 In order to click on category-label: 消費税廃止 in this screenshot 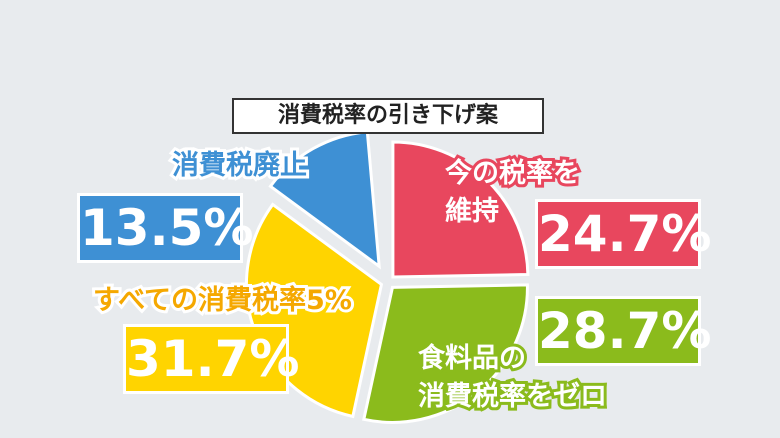, I will do `click(239, 165)`.